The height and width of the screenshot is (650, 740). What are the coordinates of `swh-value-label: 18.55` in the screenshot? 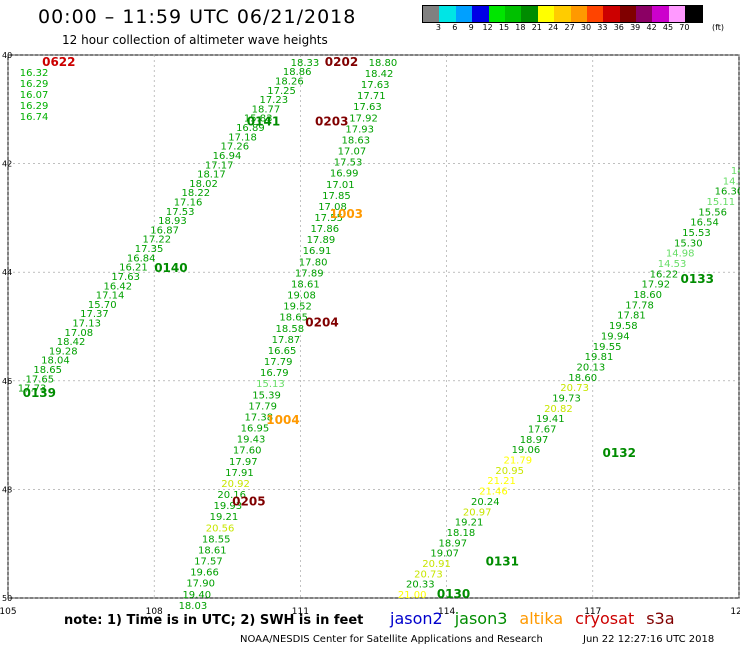 It's located at (216, 539).